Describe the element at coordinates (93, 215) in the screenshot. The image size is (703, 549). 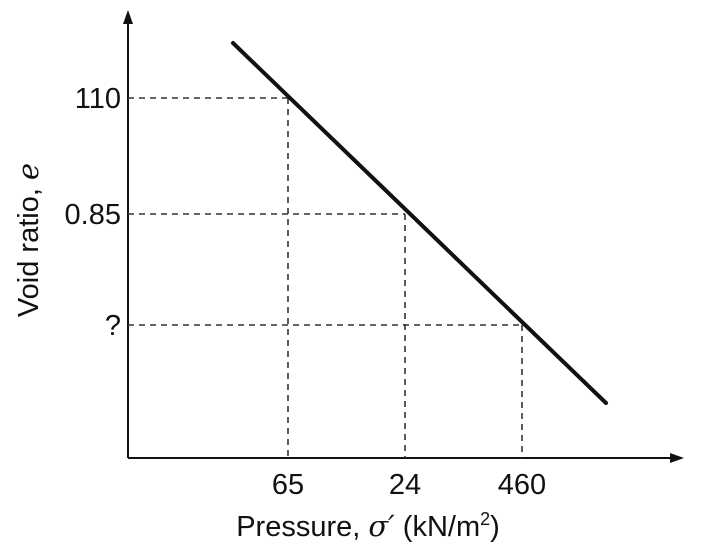
I see `y-tick-label: 0.85` at that location.